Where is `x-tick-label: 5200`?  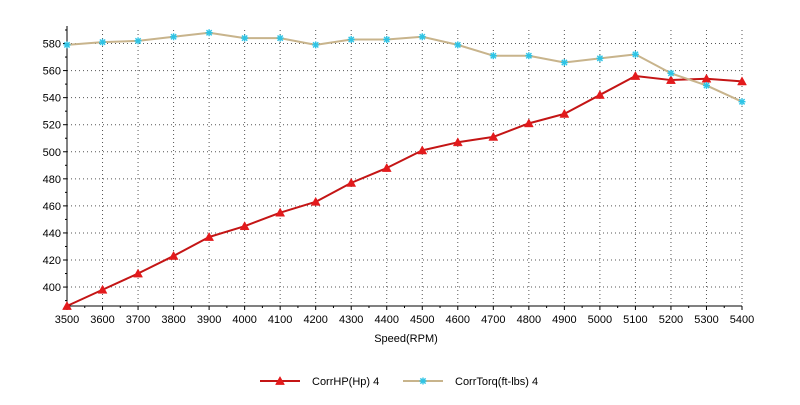
x-tick-label: 5200 is located at coordinates (671, 320).